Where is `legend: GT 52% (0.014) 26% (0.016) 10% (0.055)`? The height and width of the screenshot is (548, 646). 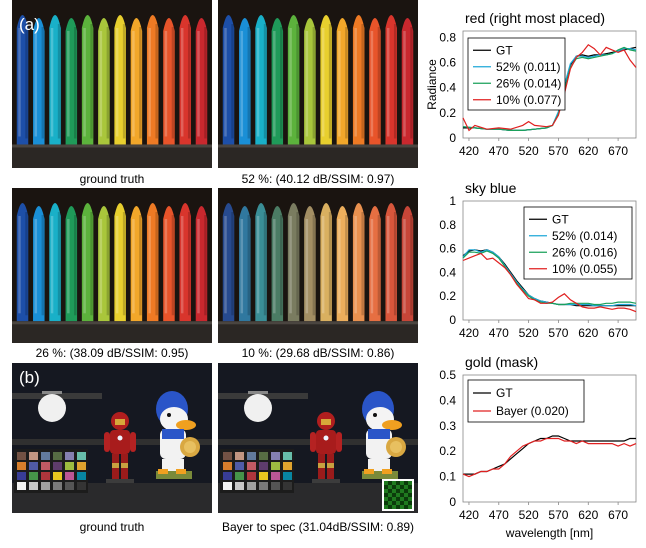 legend: GT 52% (0.014) 26% (0.016) 10% (0.055) is located at coordinates (578, 243).